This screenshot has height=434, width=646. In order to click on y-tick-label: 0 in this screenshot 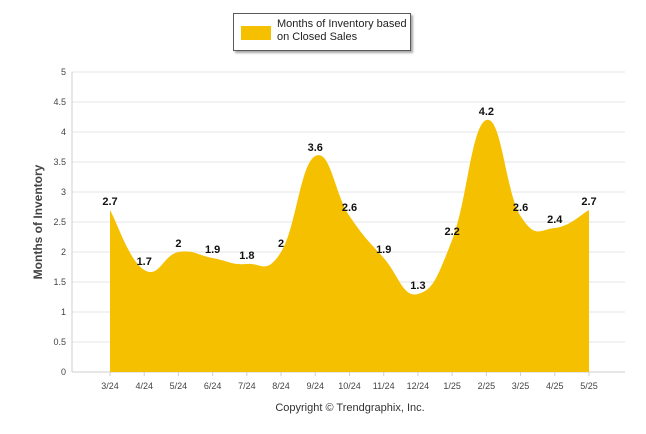, I will do `click(63, 372)`.